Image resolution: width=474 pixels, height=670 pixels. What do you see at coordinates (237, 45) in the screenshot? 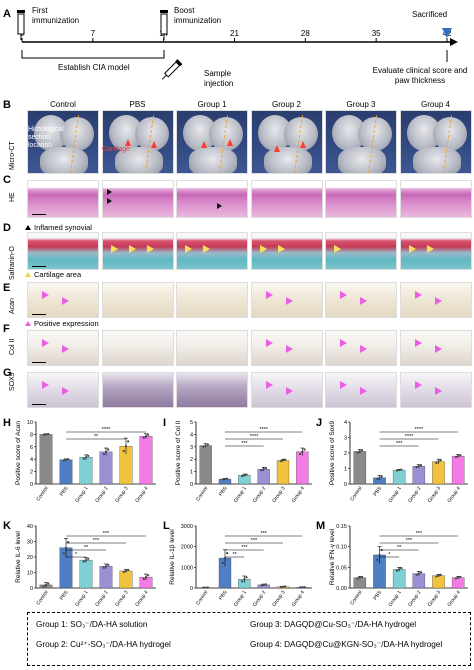
I see `timeline-svg: 071421283542` at bounding box center [237, 45].